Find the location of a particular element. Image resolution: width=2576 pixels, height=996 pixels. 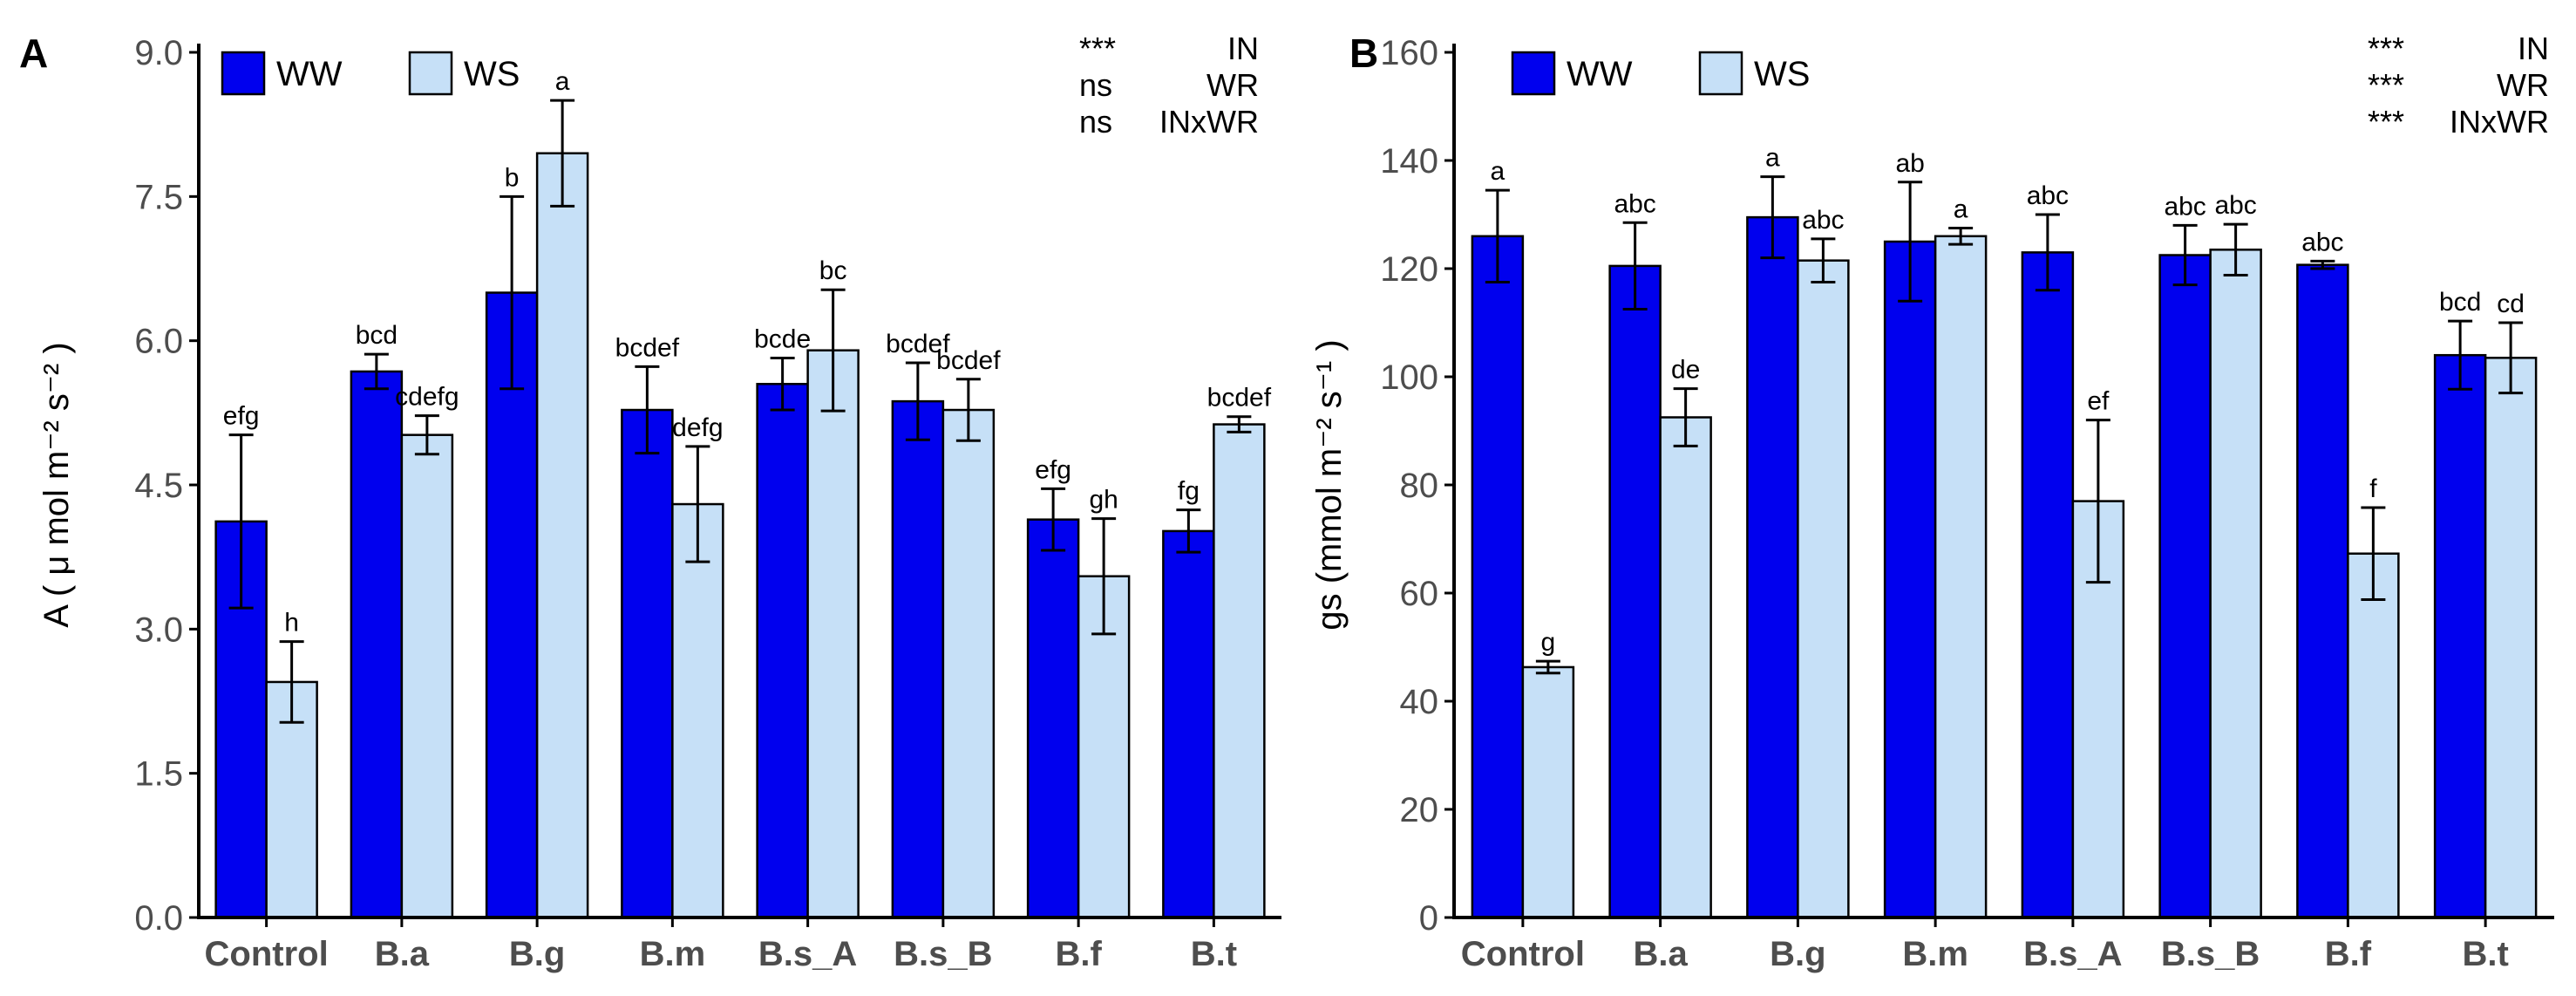

y-tick-label: 100 is located at coordinates (1409, 377).